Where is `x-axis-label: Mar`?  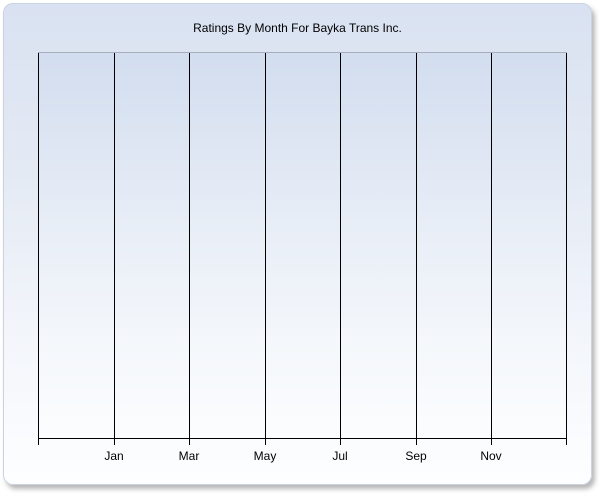
x-axis-label: Mar is located at coordinates (189, 456).